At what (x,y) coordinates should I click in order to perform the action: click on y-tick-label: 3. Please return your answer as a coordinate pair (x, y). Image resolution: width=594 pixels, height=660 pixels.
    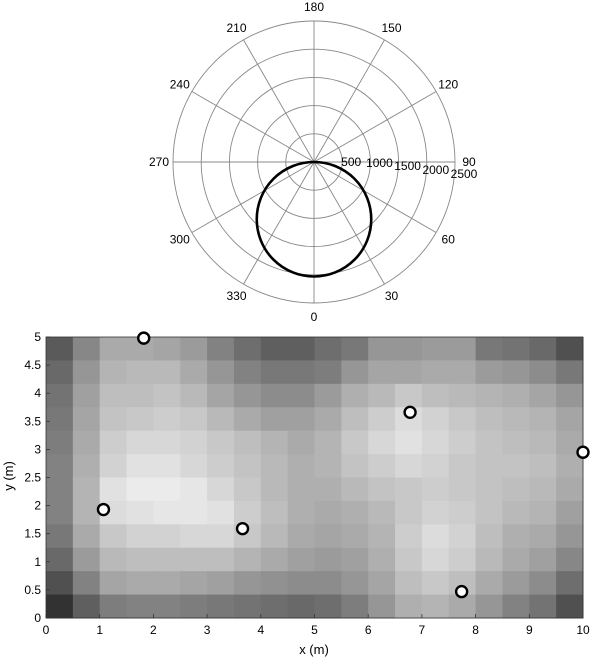
    Looking at the image, I should click on (37, 449).